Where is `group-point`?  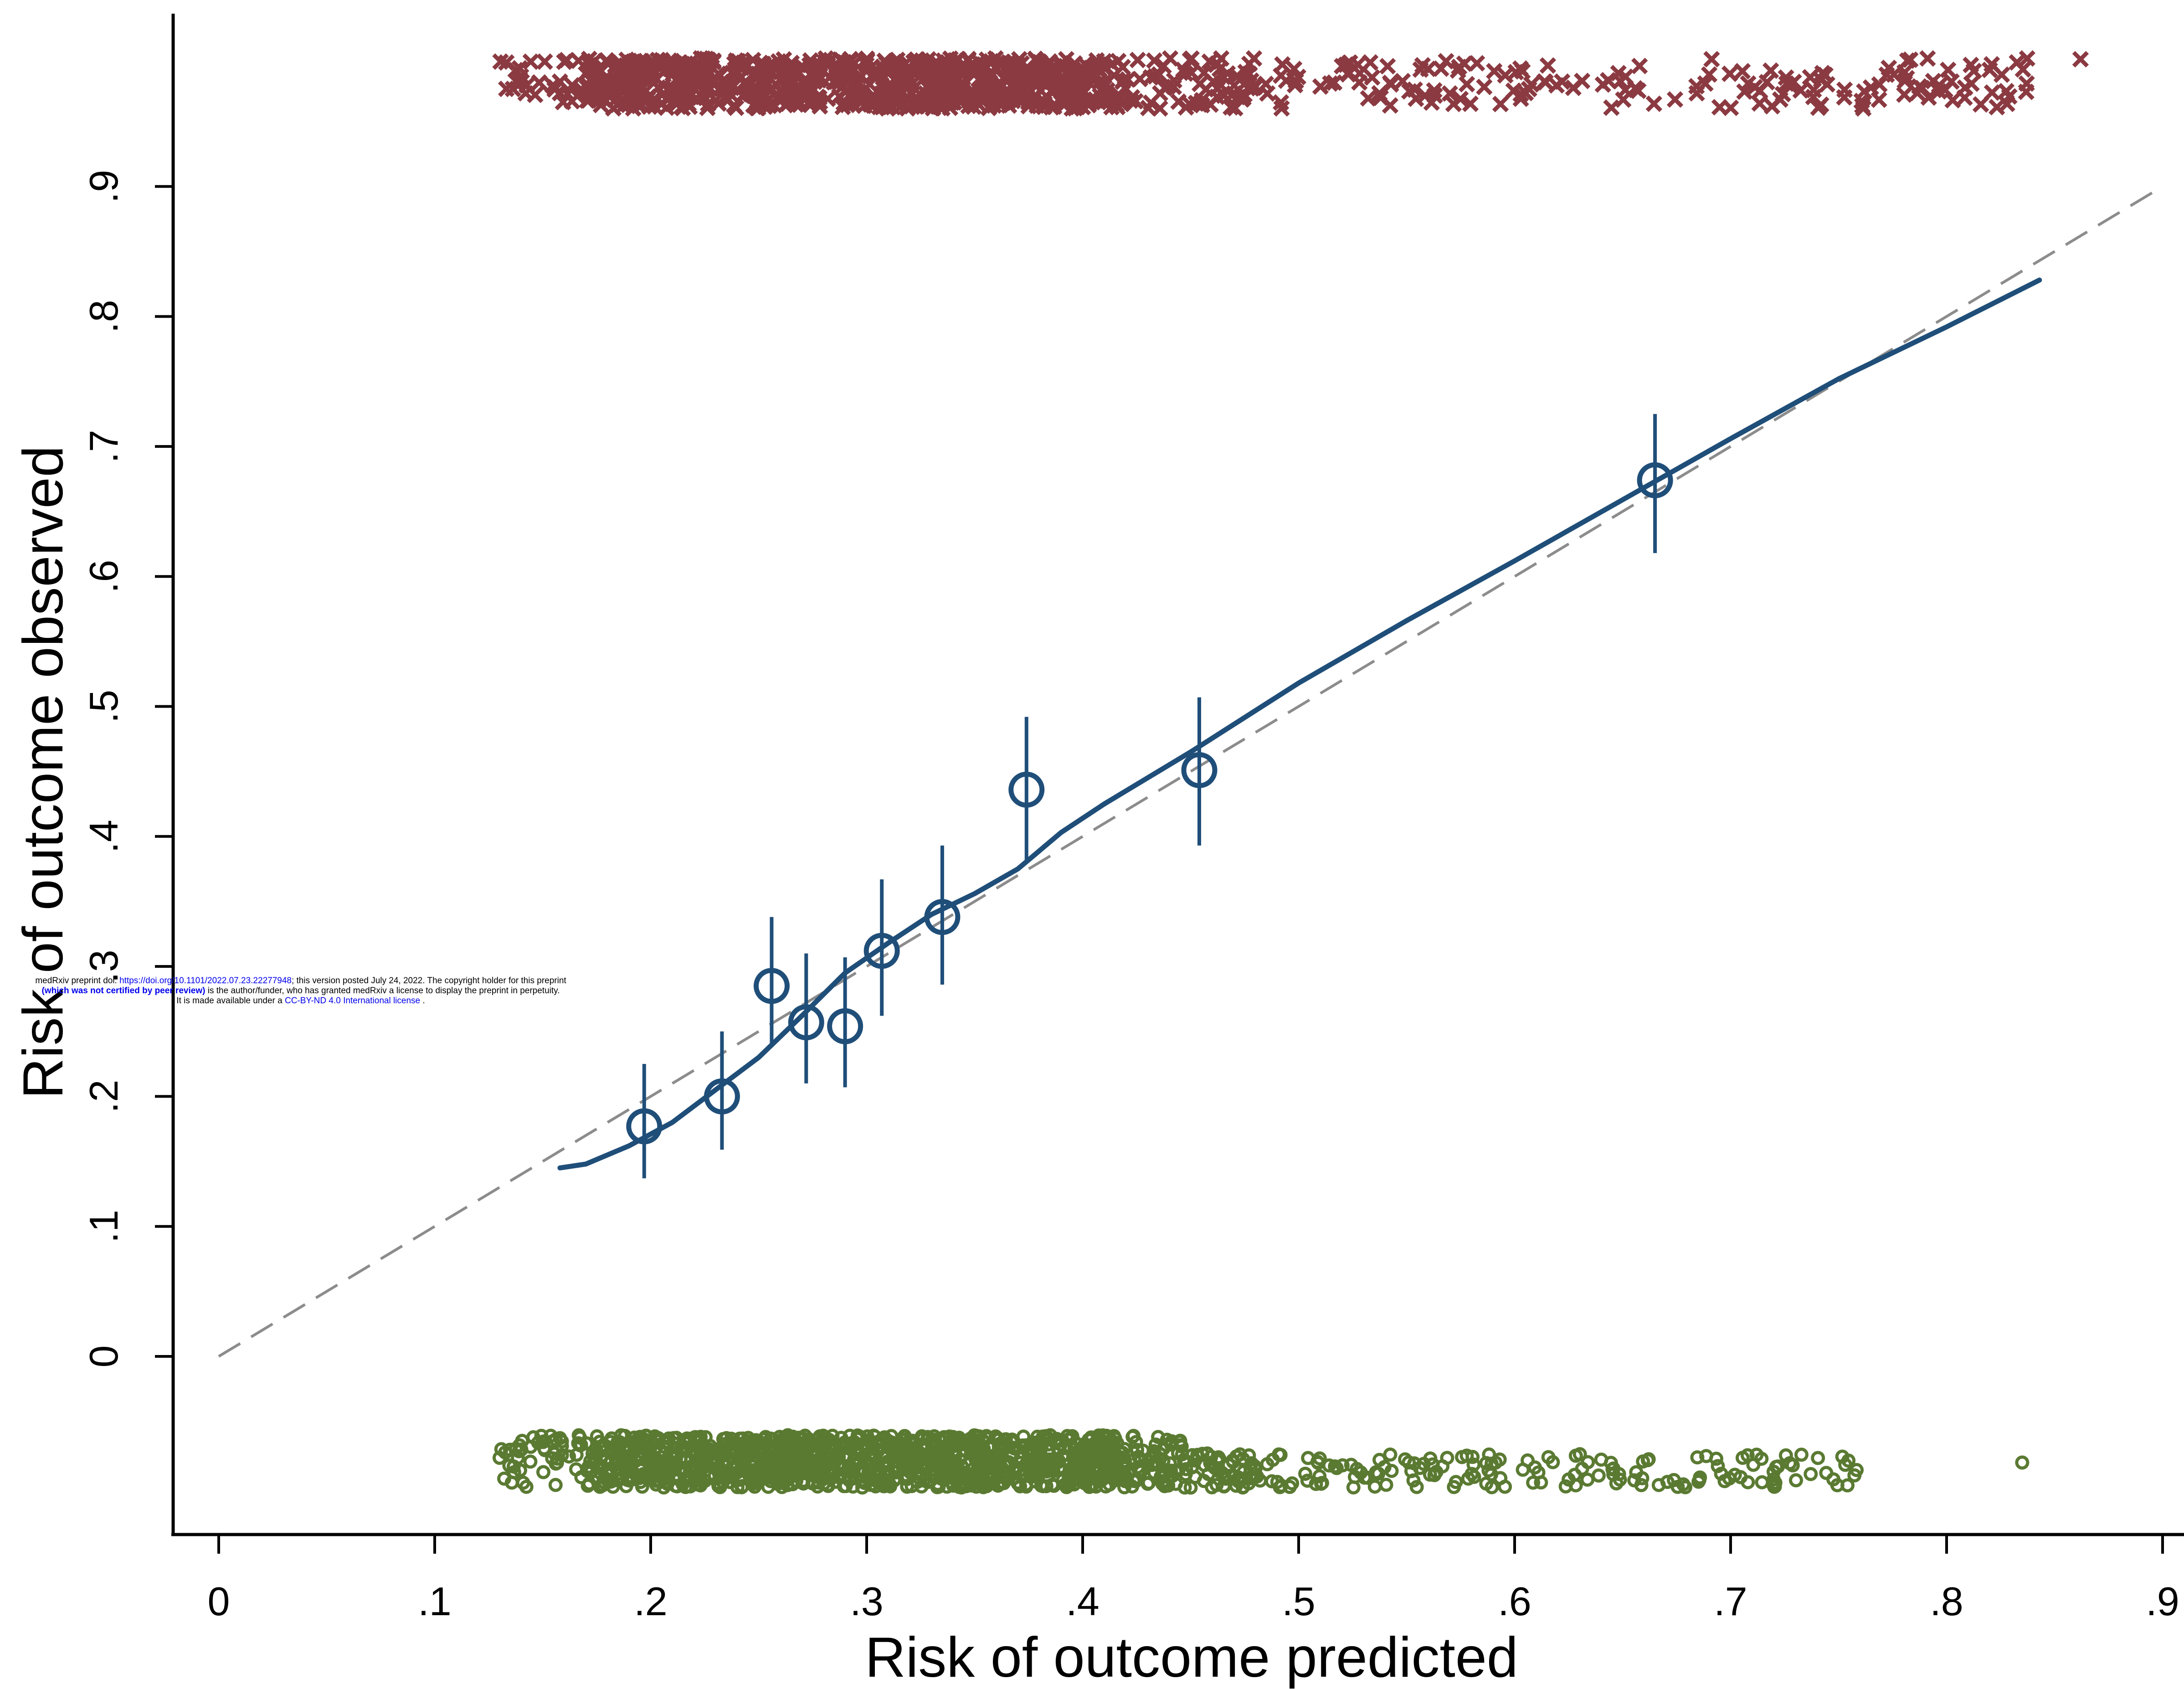 group-point is located at coordinates (1027, 789).